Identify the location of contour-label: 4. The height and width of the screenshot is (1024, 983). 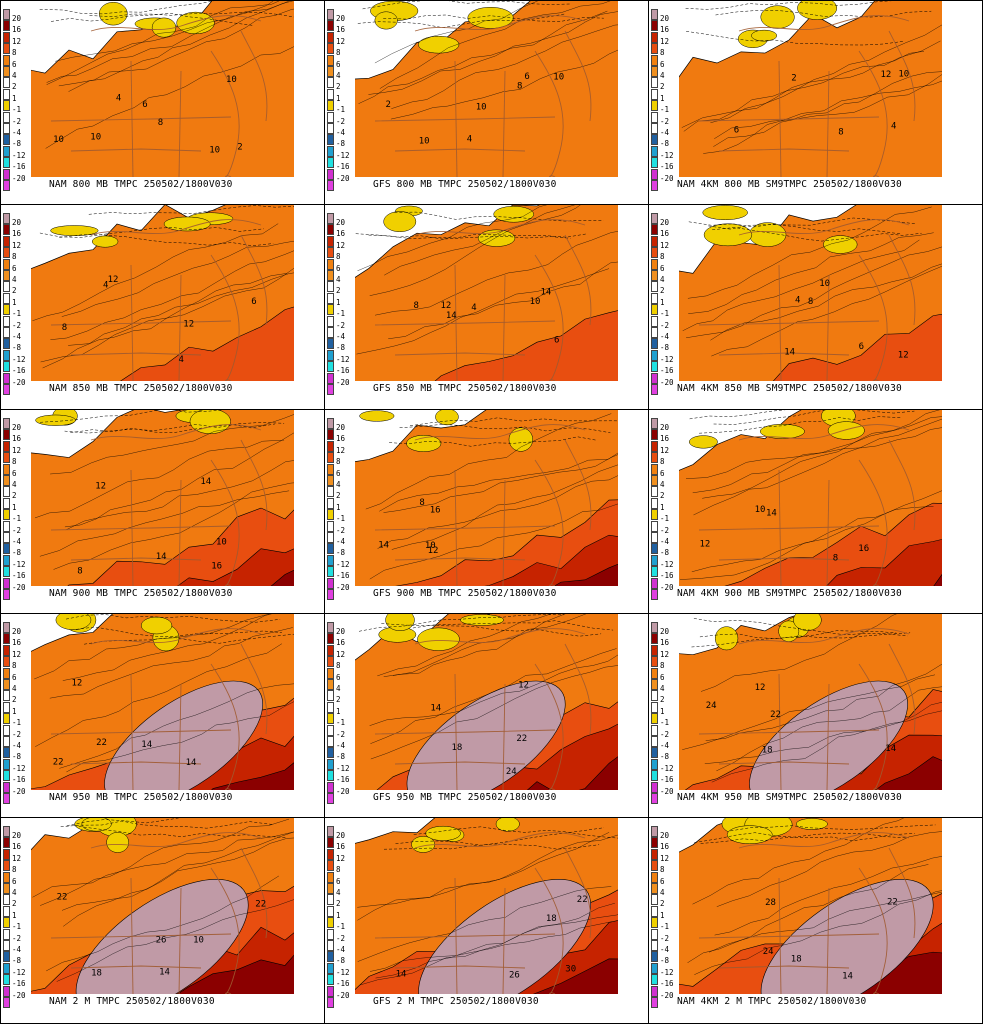
(181, 360).